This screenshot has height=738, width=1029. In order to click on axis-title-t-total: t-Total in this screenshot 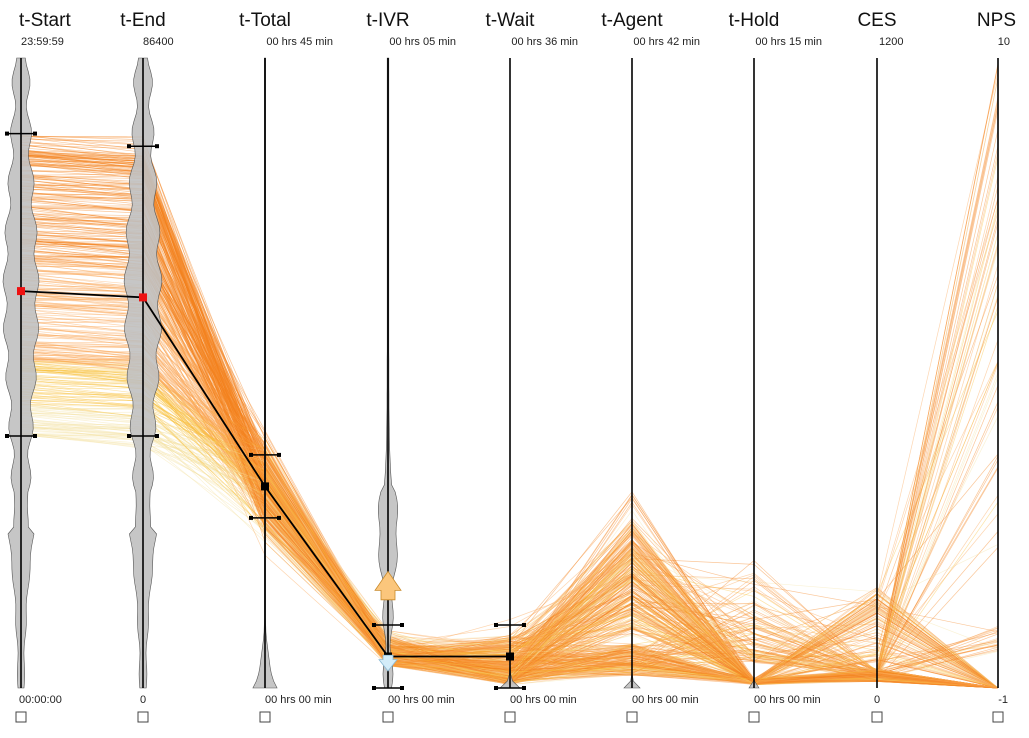, I will do `click(265, 20)`.